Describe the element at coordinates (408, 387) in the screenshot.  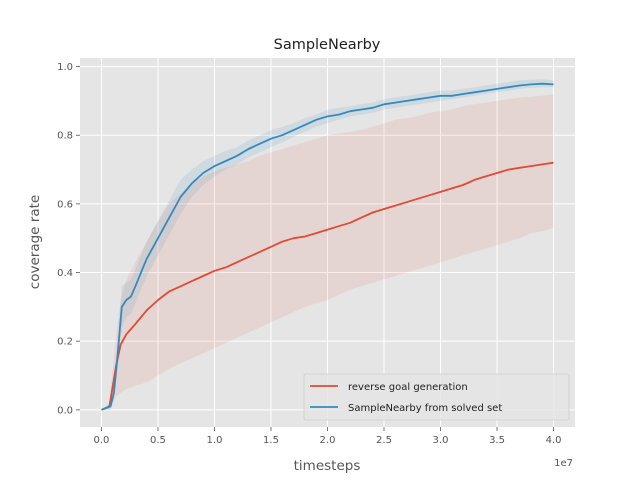
I see `legend-label-reverse-goal-generation: reverse goal generation` at that location.